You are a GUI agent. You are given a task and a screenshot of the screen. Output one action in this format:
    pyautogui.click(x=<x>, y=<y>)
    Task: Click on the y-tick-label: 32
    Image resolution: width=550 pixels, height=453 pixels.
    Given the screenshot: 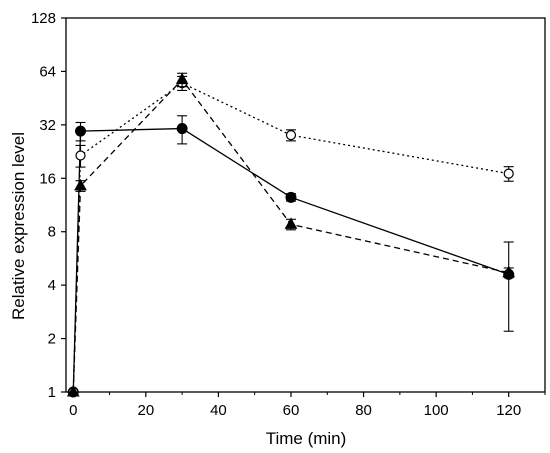 What is the action you would take?
    pyautogui.click(x=47, y=125)
    